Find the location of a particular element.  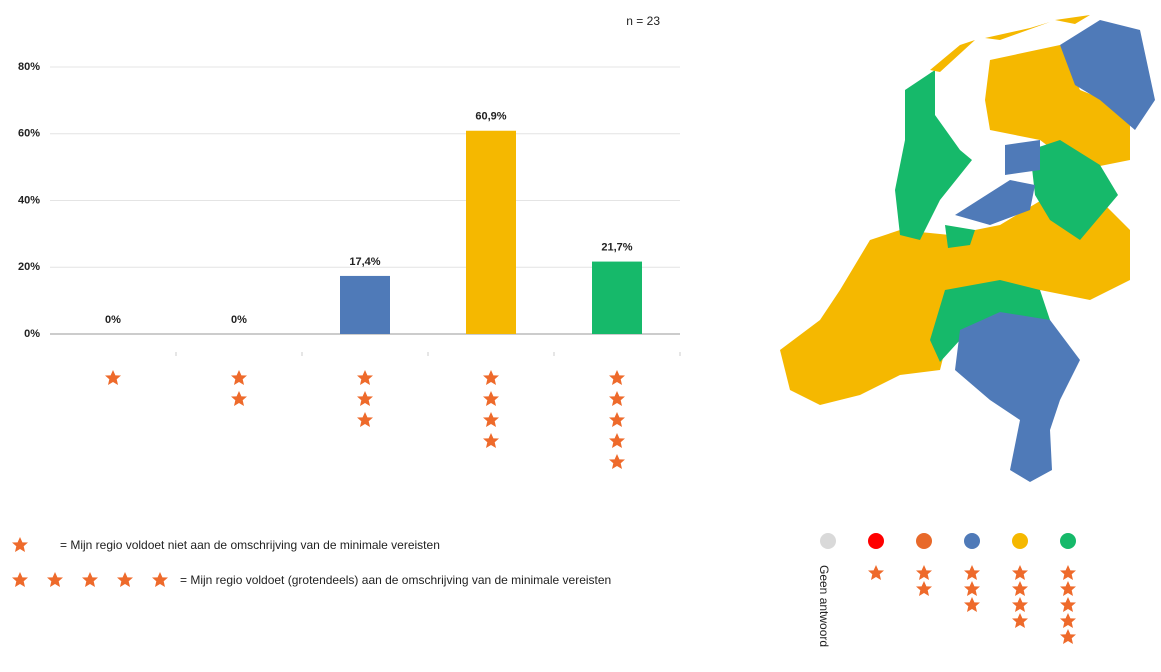

y-tick-label: 40% is located at coordinates (29, 200).